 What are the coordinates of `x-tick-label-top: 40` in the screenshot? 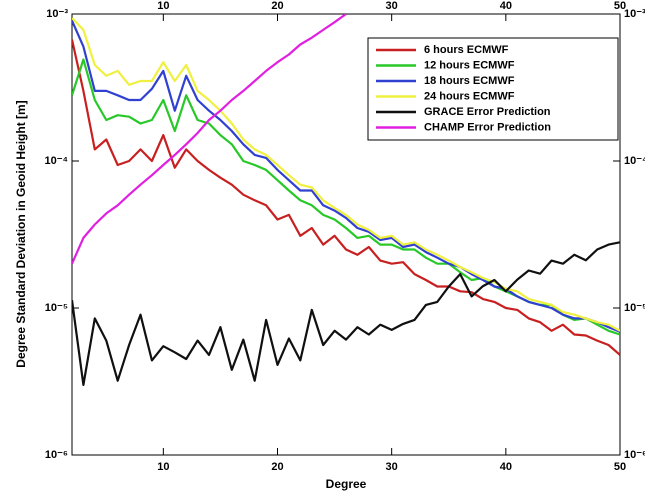 It's located at (506, 6).